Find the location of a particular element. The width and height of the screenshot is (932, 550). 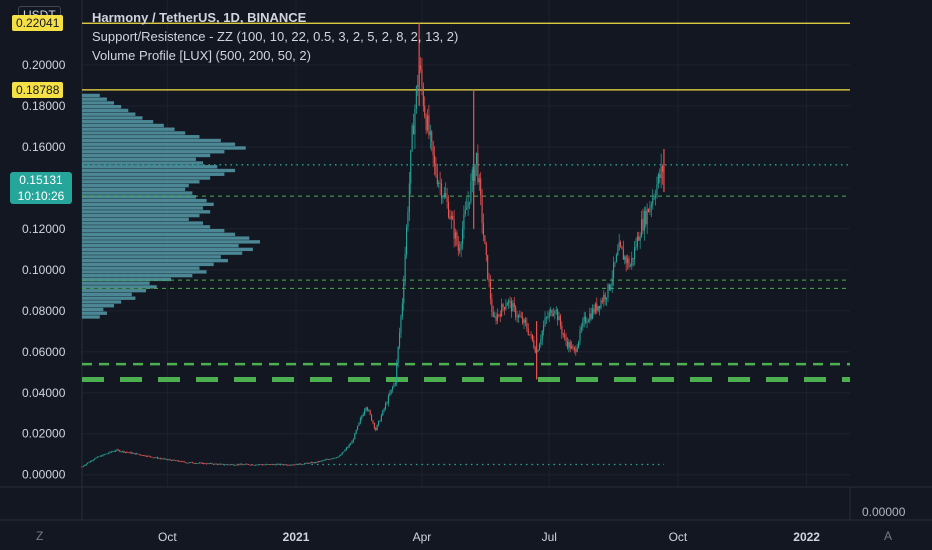

auto-scale-button: A is located at coordinates (888, 536).